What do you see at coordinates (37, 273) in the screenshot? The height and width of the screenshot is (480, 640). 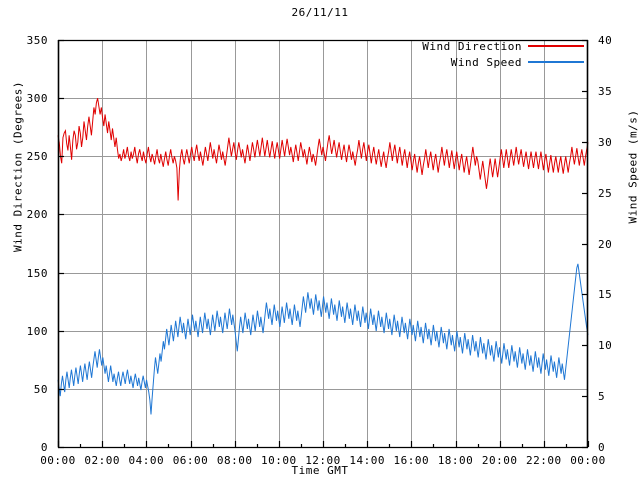 I see `y-axis-left-tick-label: 150` at bounding box center [37, 273].